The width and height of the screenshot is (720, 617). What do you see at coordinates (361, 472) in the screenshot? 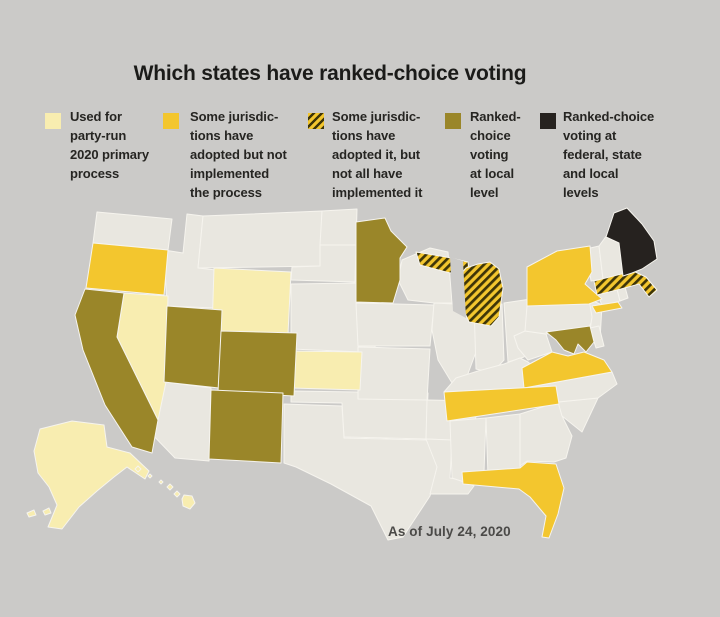
I see `state-texas` at bounding box center [361, 472].